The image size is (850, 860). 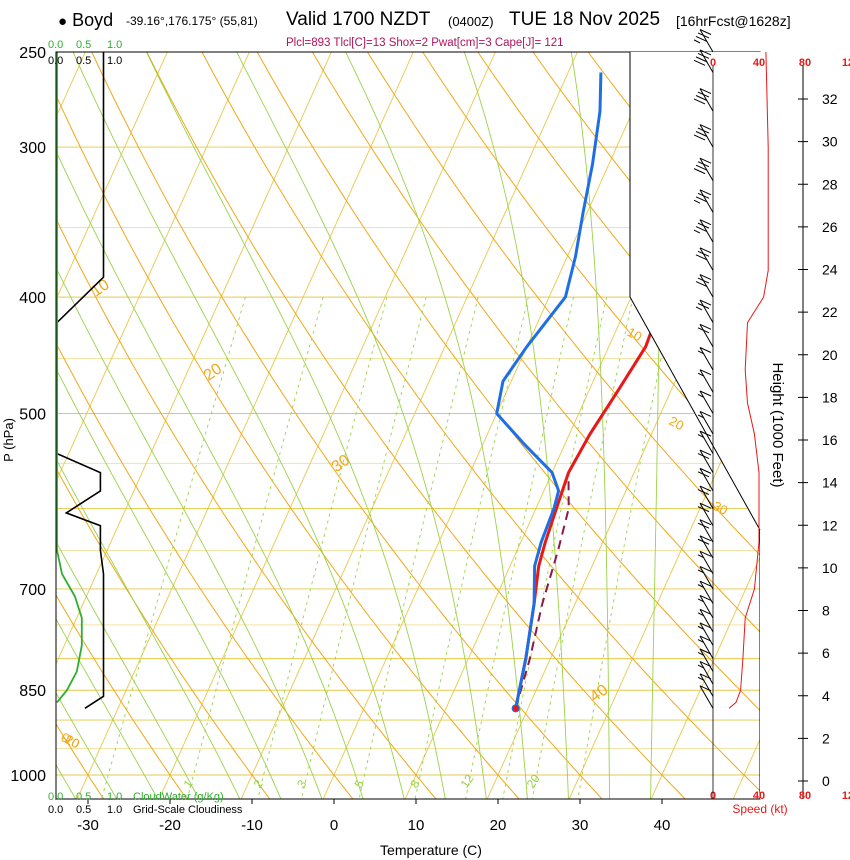 What do you see at coordinates (635, 334) in the screenshot?
I see `isotherm-label: 10` at bounding box center [635, 334].